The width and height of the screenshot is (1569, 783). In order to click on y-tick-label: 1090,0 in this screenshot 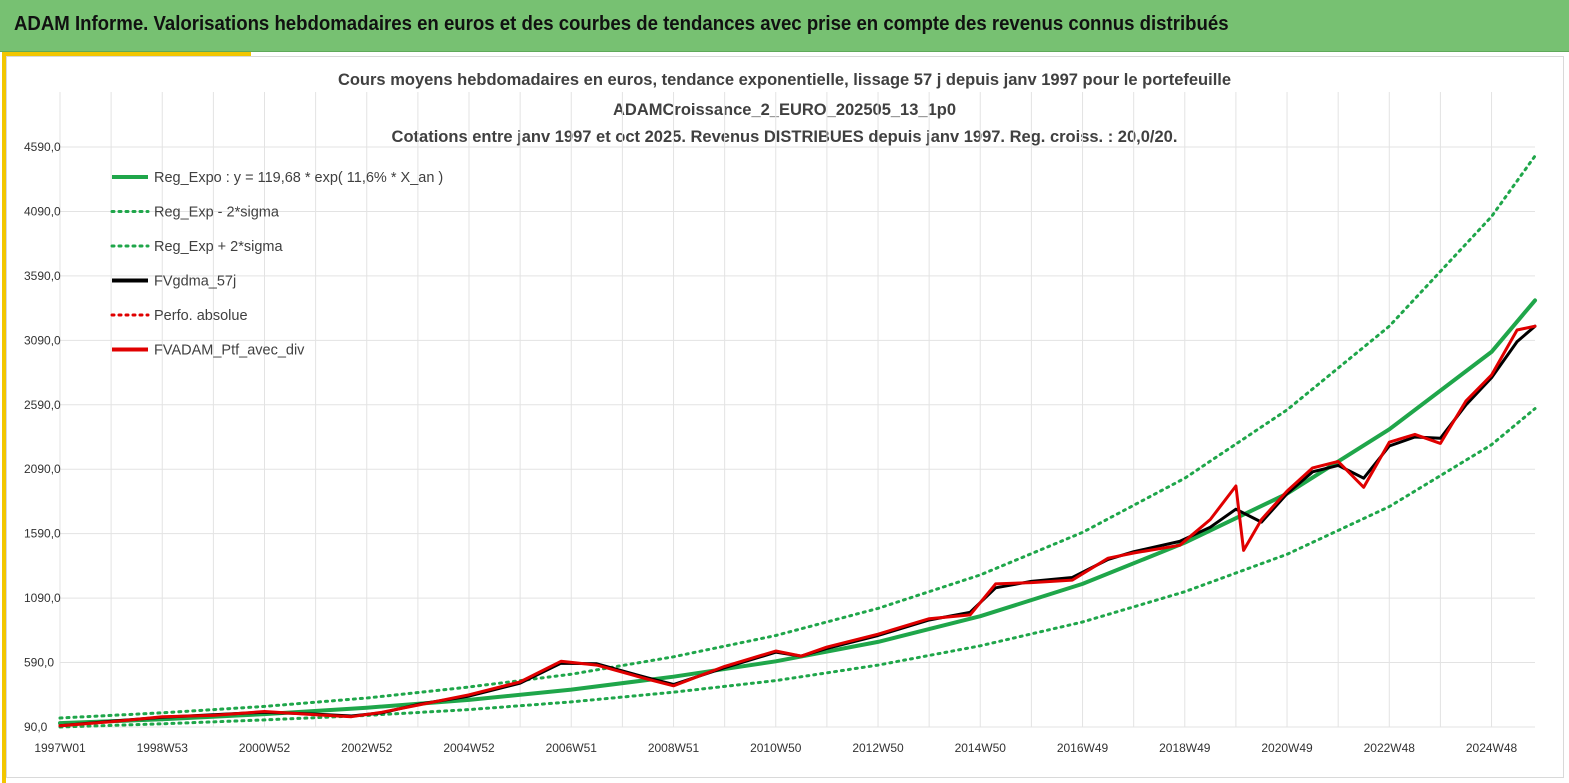, I will do `click(42, 598)`.